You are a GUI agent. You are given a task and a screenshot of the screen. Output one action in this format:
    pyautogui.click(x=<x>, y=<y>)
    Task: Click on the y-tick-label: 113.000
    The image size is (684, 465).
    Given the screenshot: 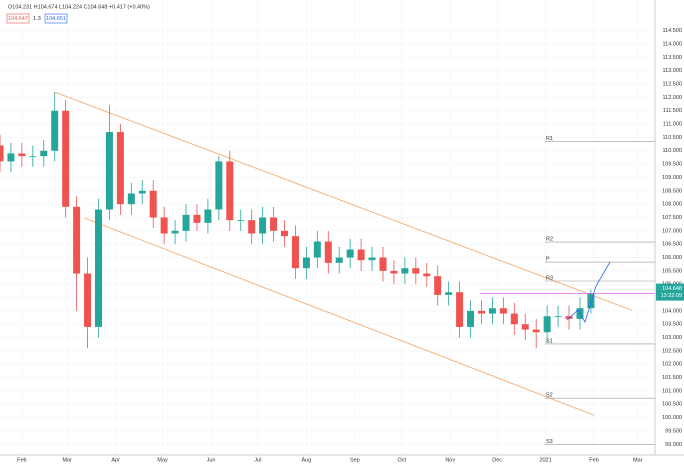 What is the action you would take?
    pyautogui.click(x=672, y=71)
    